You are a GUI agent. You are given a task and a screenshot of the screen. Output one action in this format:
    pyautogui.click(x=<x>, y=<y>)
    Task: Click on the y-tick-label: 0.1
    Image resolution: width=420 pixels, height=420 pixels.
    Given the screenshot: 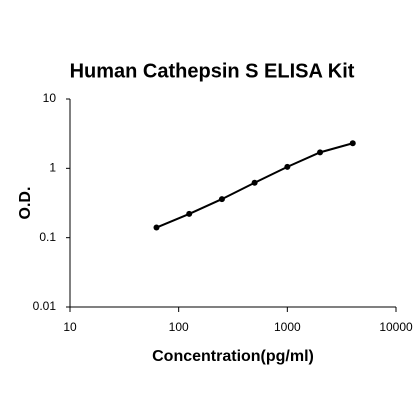 What is the action you would take?
    pyautogui.click(x=47, y=237)
    